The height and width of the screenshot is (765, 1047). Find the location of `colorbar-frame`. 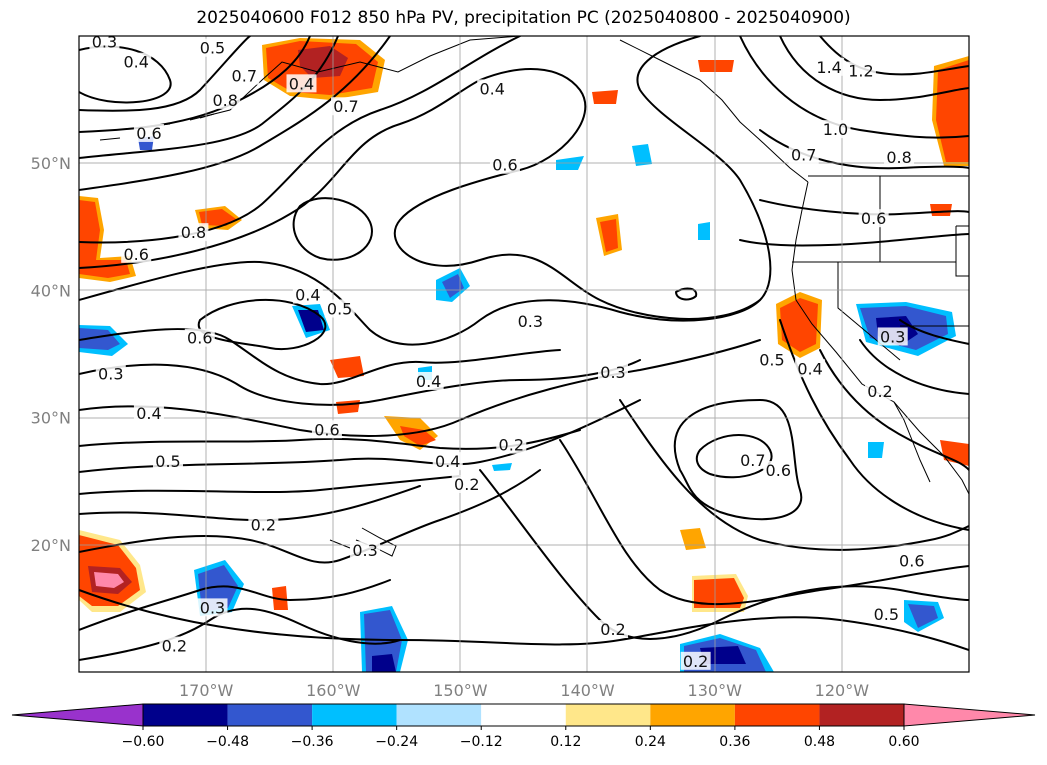

colorbar-frame is located at coordinates (523, 715).